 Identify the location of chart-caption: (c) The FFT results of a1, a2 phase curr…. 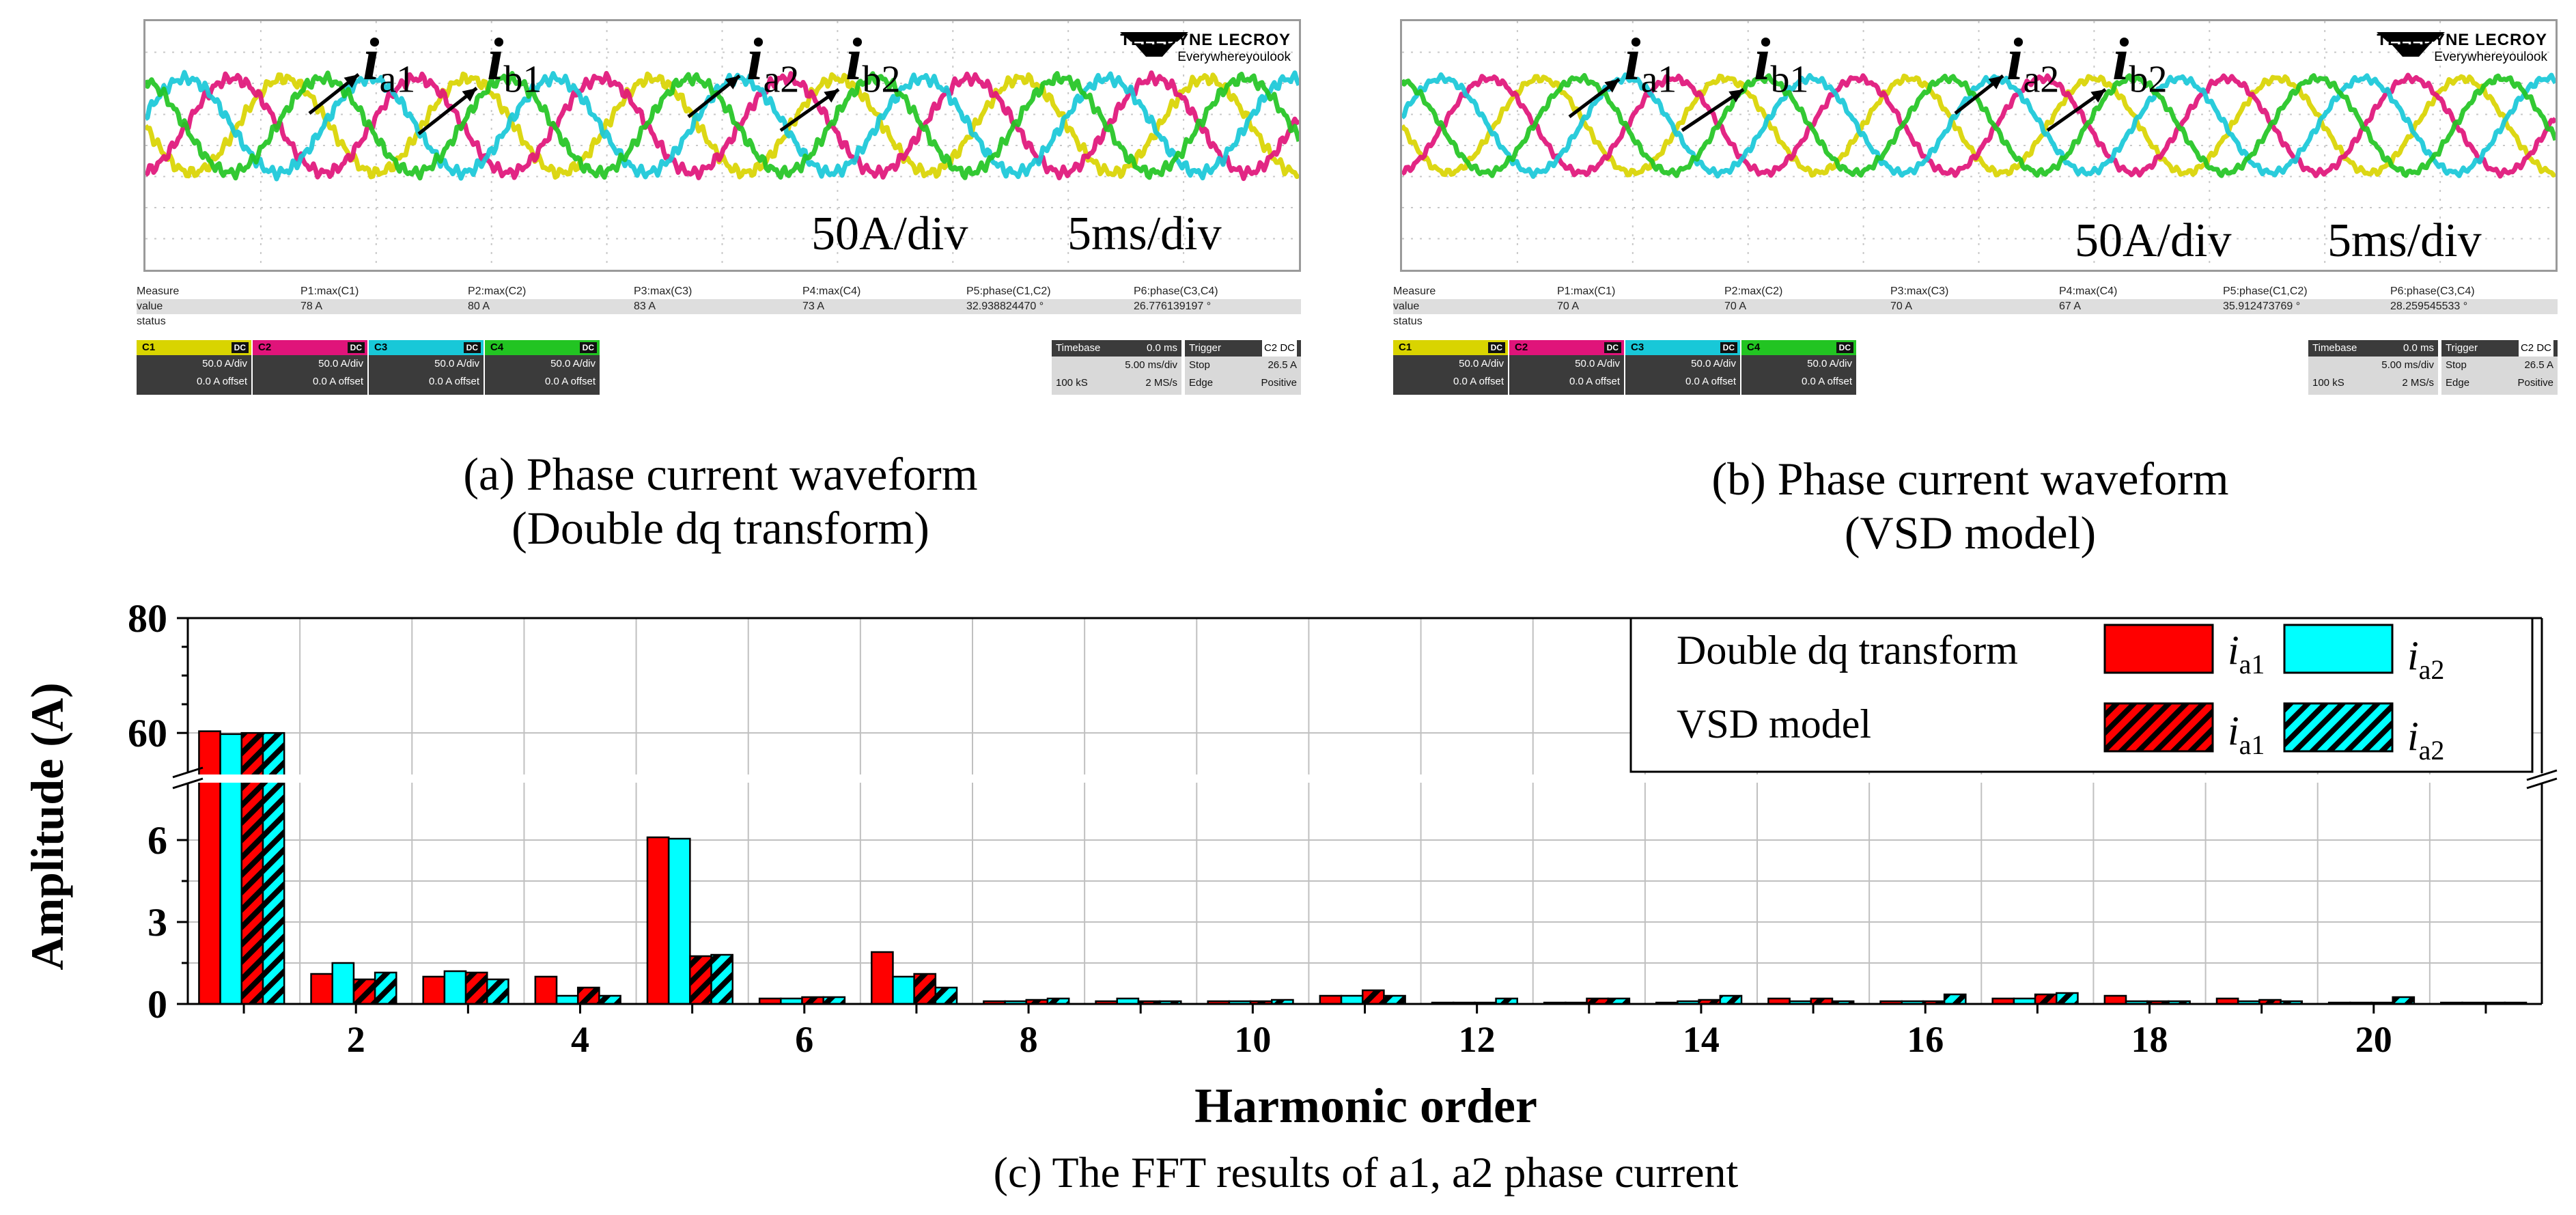
(1366, 1172).